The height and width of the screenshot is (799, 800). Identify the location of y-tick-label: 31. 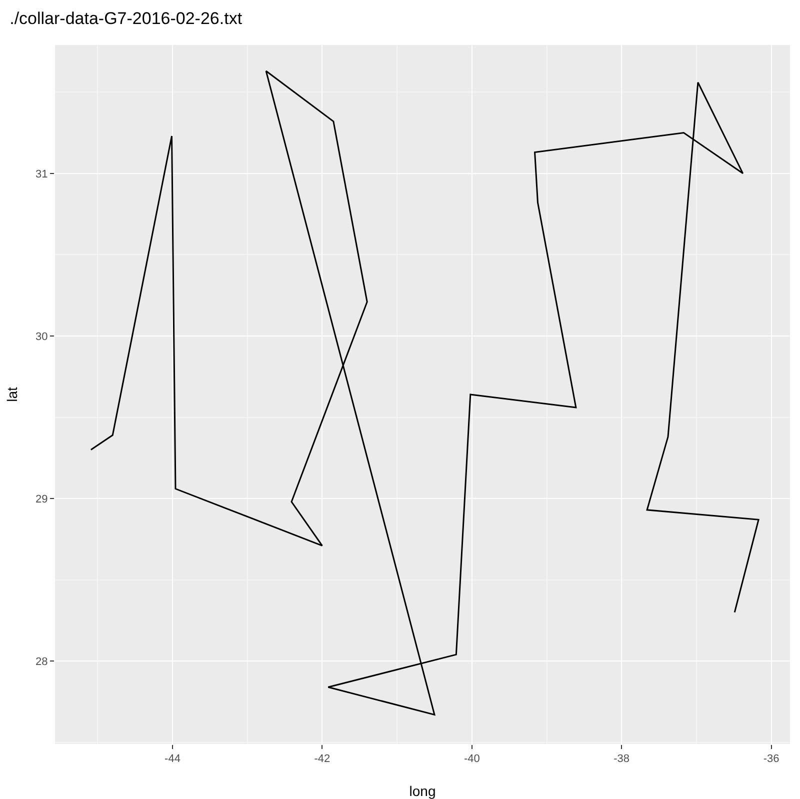
(42, 174).